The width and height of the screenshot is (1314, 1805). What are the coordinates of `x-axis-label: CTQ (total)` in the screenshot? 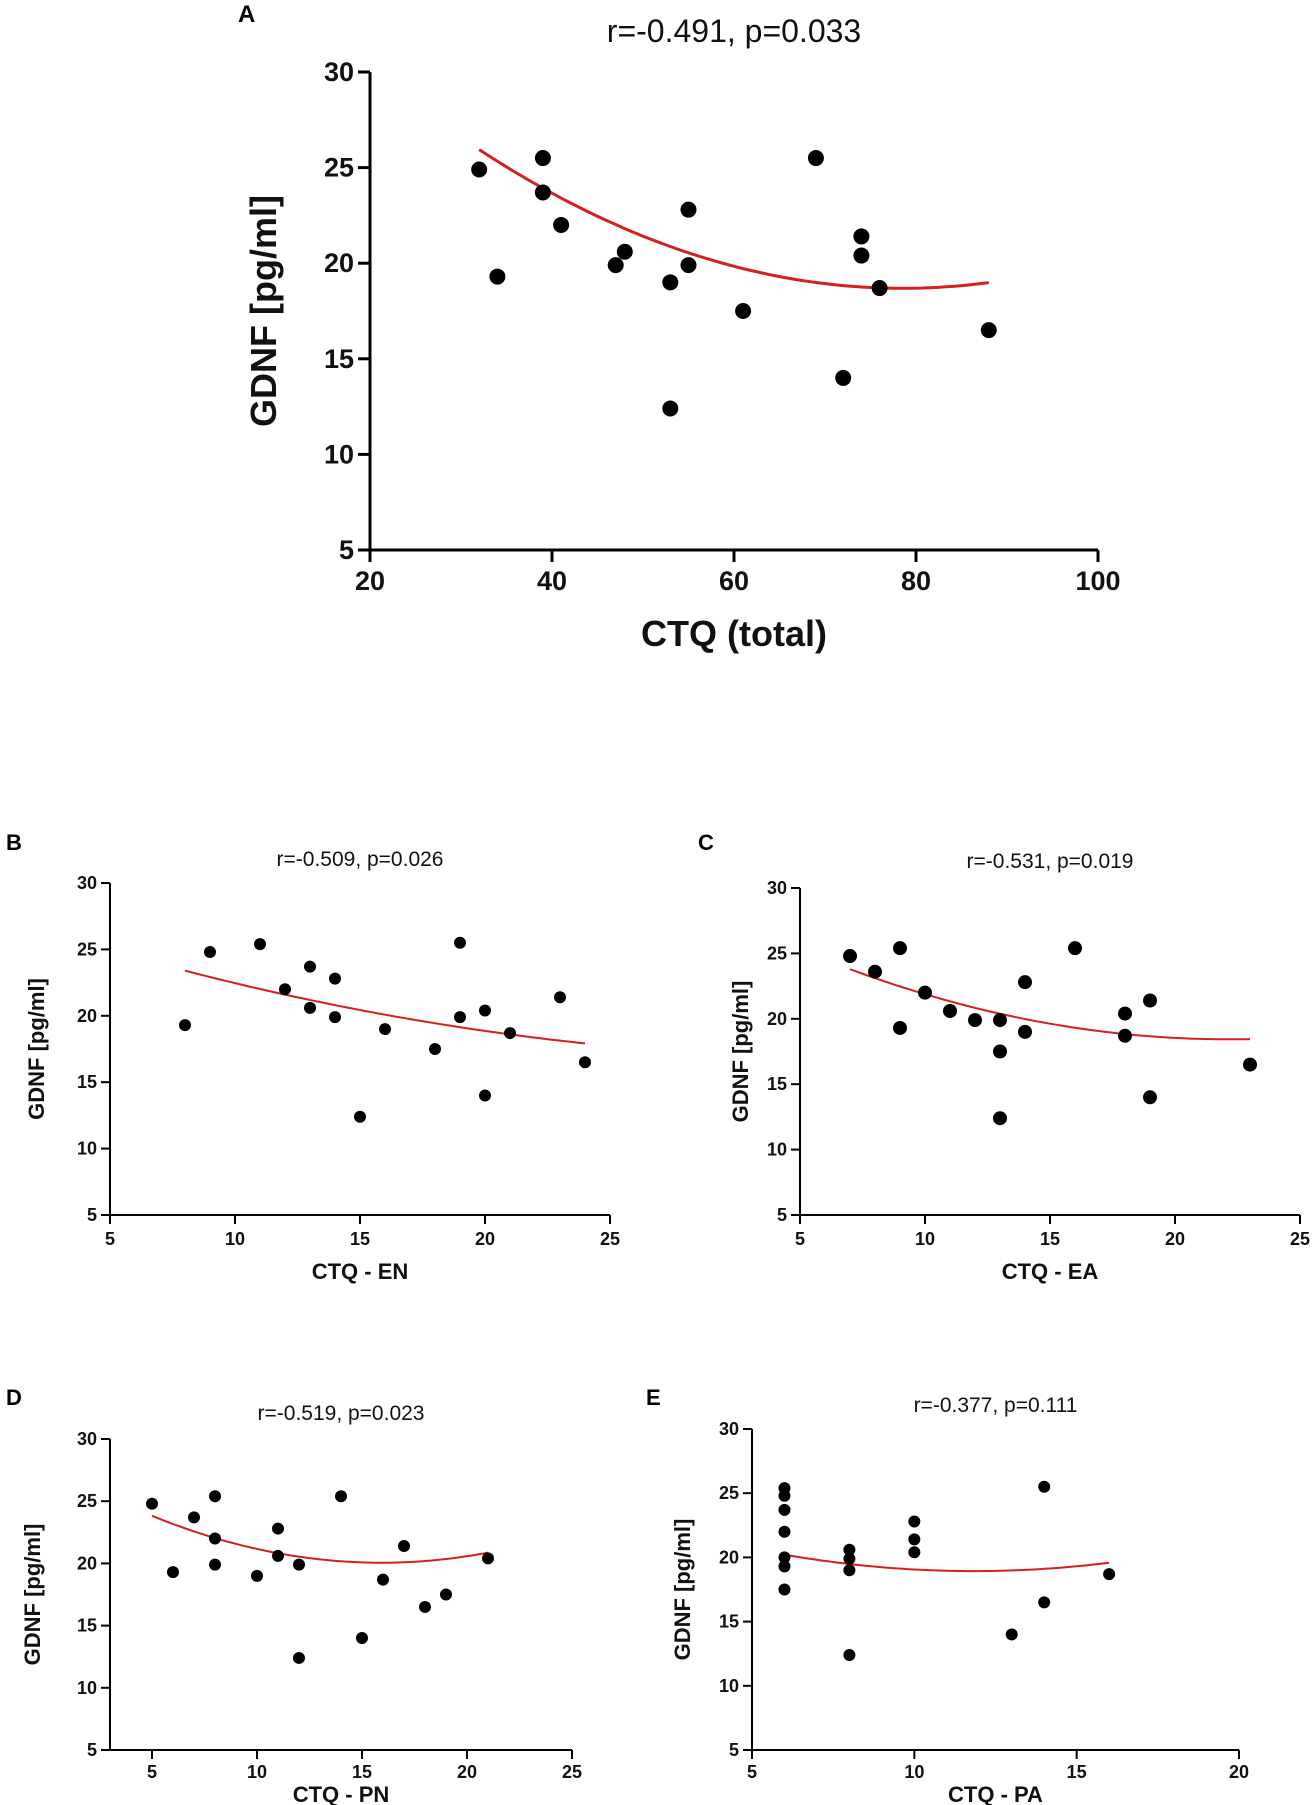 It's located at (734, 633).